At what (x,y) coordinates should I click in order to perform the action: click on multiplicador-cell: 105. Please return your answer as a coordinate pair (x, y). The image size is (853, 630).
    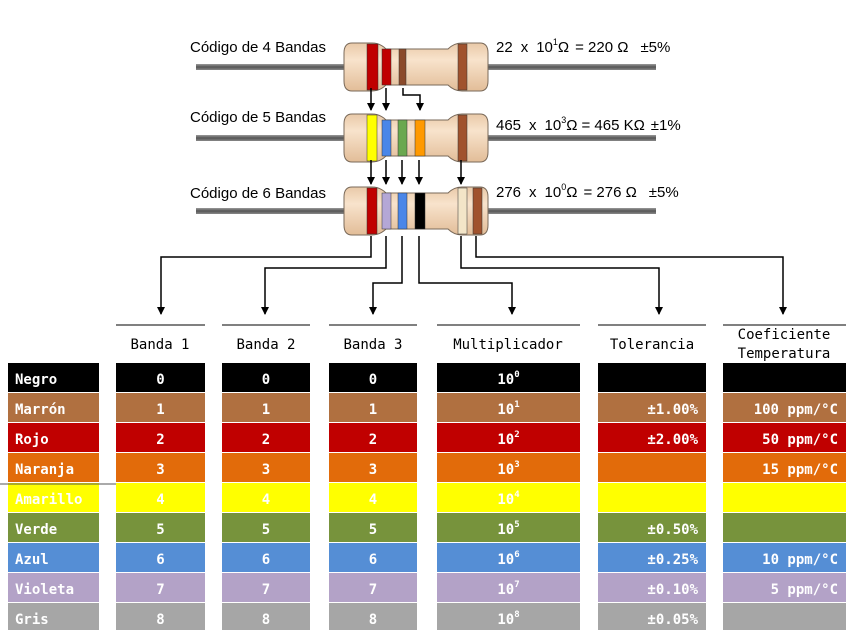
    Looking at the image, I should click on (508, 529).